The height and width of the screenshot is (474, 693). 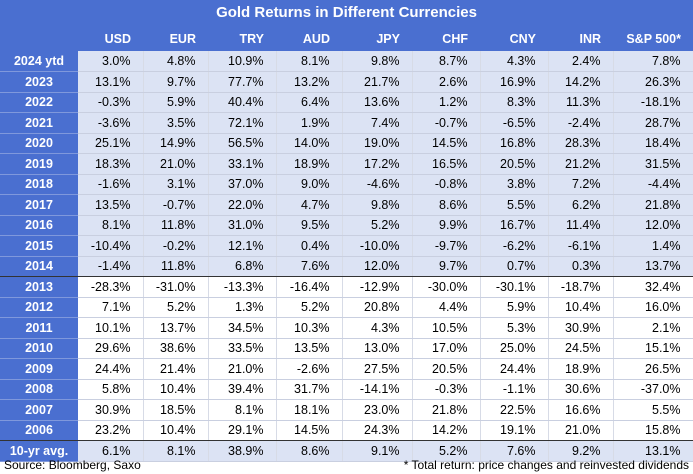 I want to click on table-cell: 7.1%, so click(x=111, y=307).